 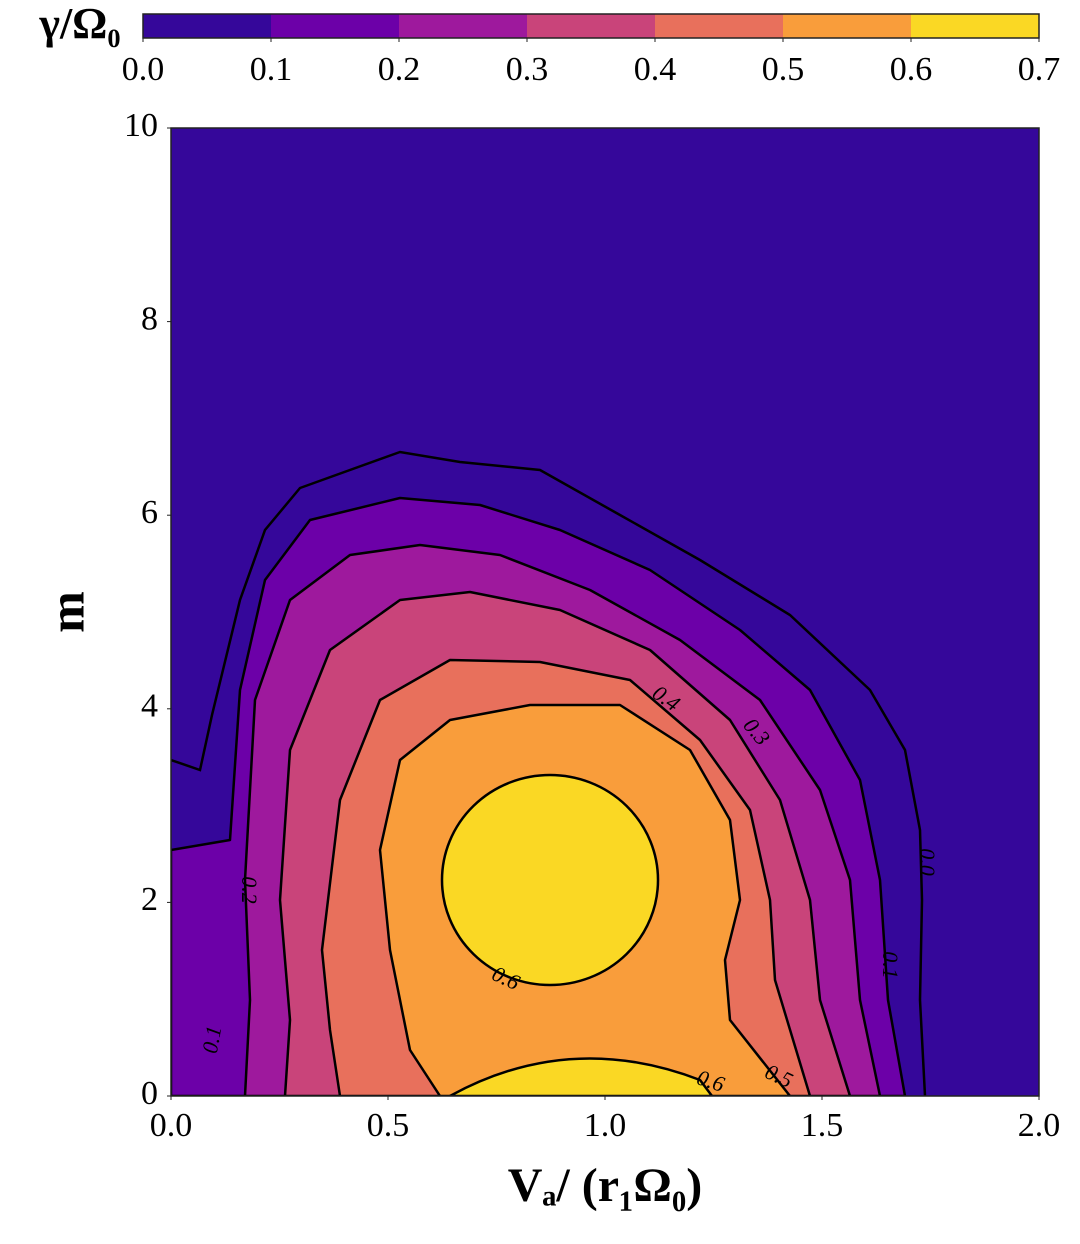 What do you see at coordinates (171, 1125) in the screenshot?
I see `x-tick-label: 0.0` at bounding box center [171, 1125].